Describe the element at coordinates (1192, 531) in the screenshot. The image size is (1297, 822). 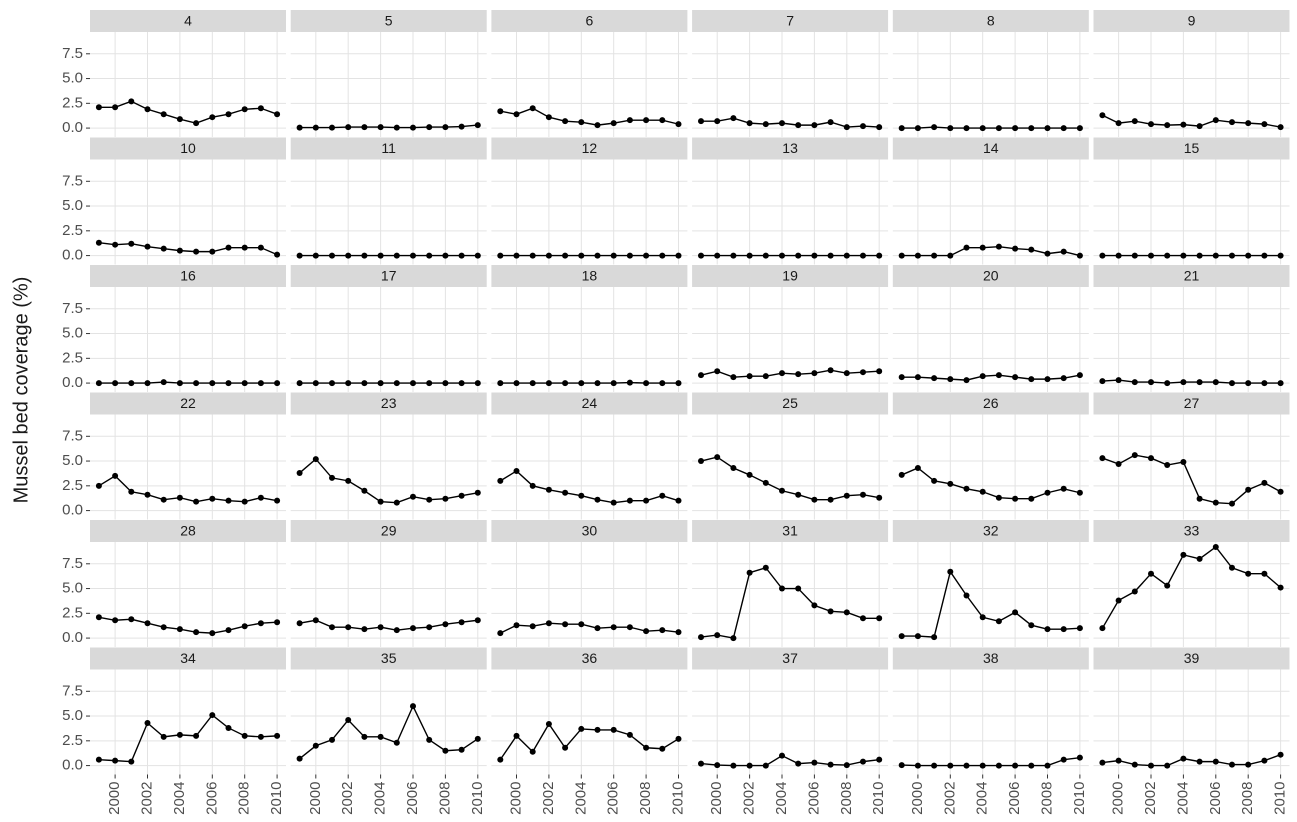
I see `strip-text: 33` at that location.